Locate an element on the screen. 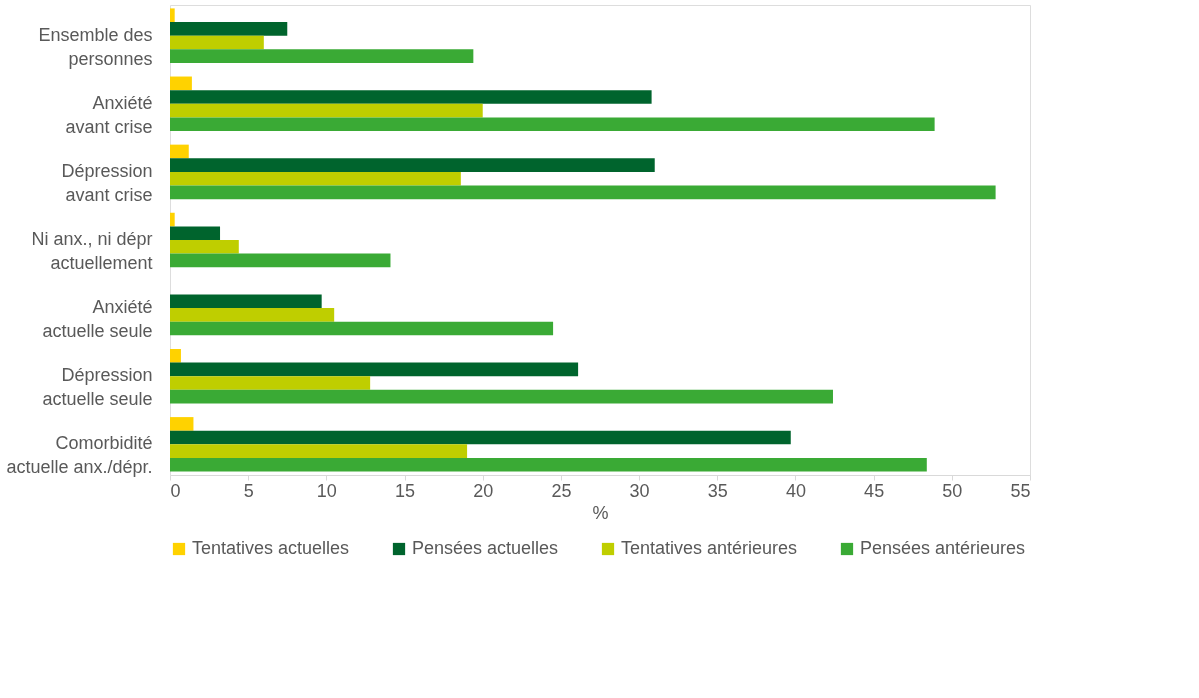 This screenshot has height=698, width=1199. legend-label: Tentatives actuelles is located at coordinates (271, 548).